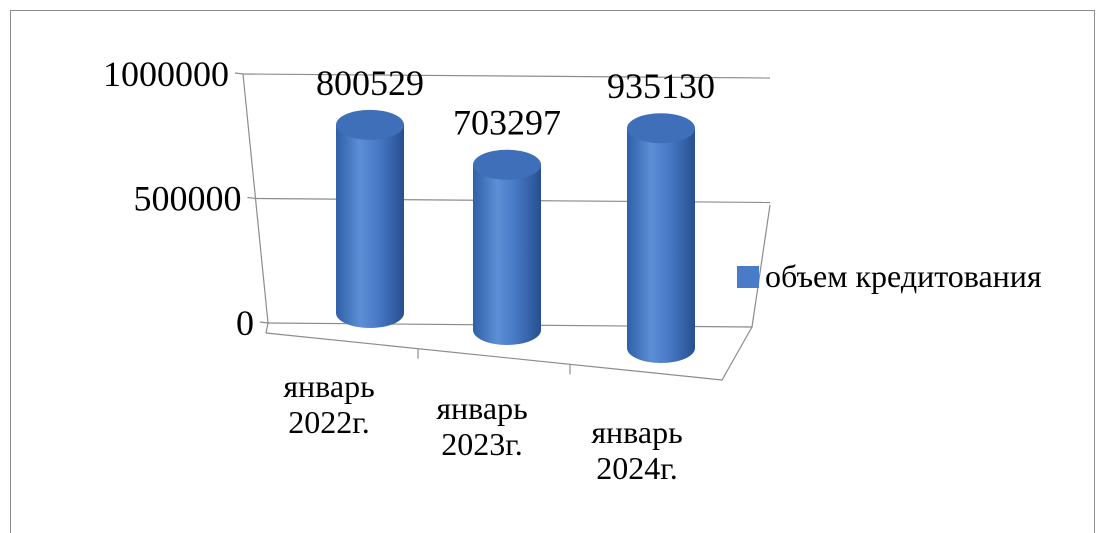  What do you see at coordinates (506, 76) in the screenshot?
I see `gridline` at bounding box center [506, 76].